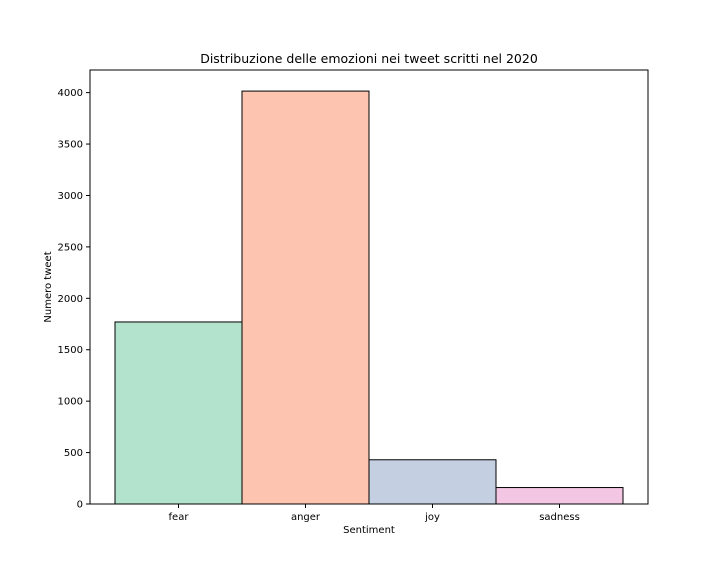 The width and height of the screenshot is (720, 580). What do you see at coordinates (70, 350) in the screenshot?
I see `y-tick-label-1500: 1500` at bounding box center [70, 350].